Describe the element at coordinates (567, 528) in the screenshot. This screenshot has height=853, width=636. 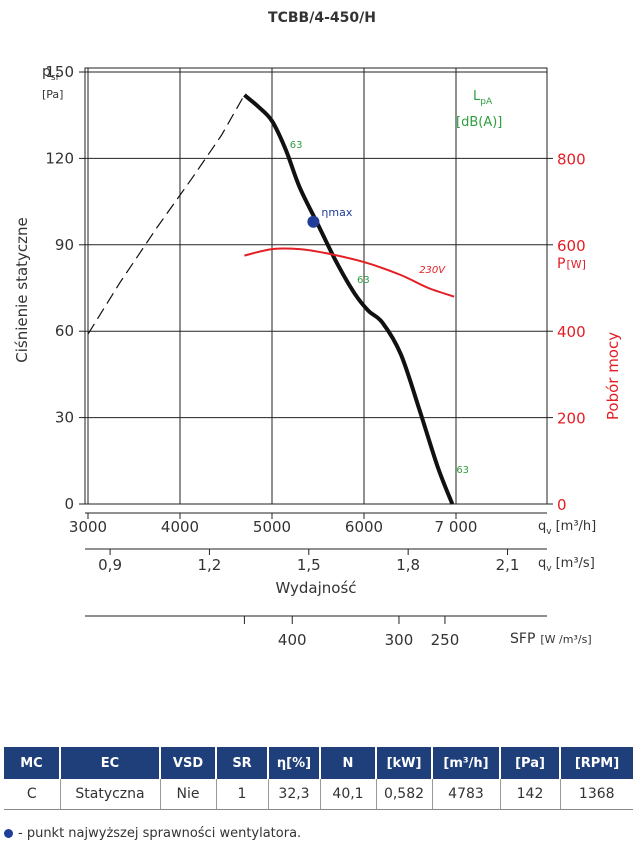
I see `x-axis-m3h-unit: qv [m³/h]` at that location.